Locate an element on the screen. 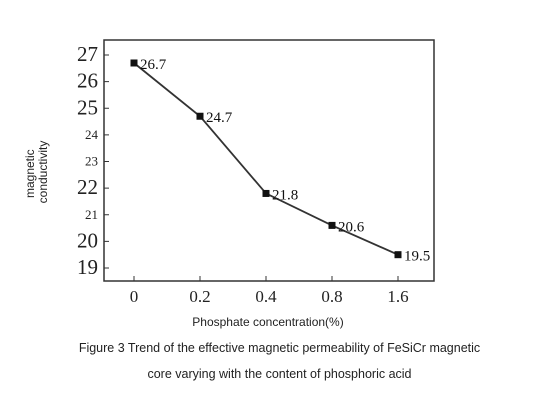 The height and width of the screenshot is (405, 559). x-tick-label: 0.2 is located at coordinates (199, 296).